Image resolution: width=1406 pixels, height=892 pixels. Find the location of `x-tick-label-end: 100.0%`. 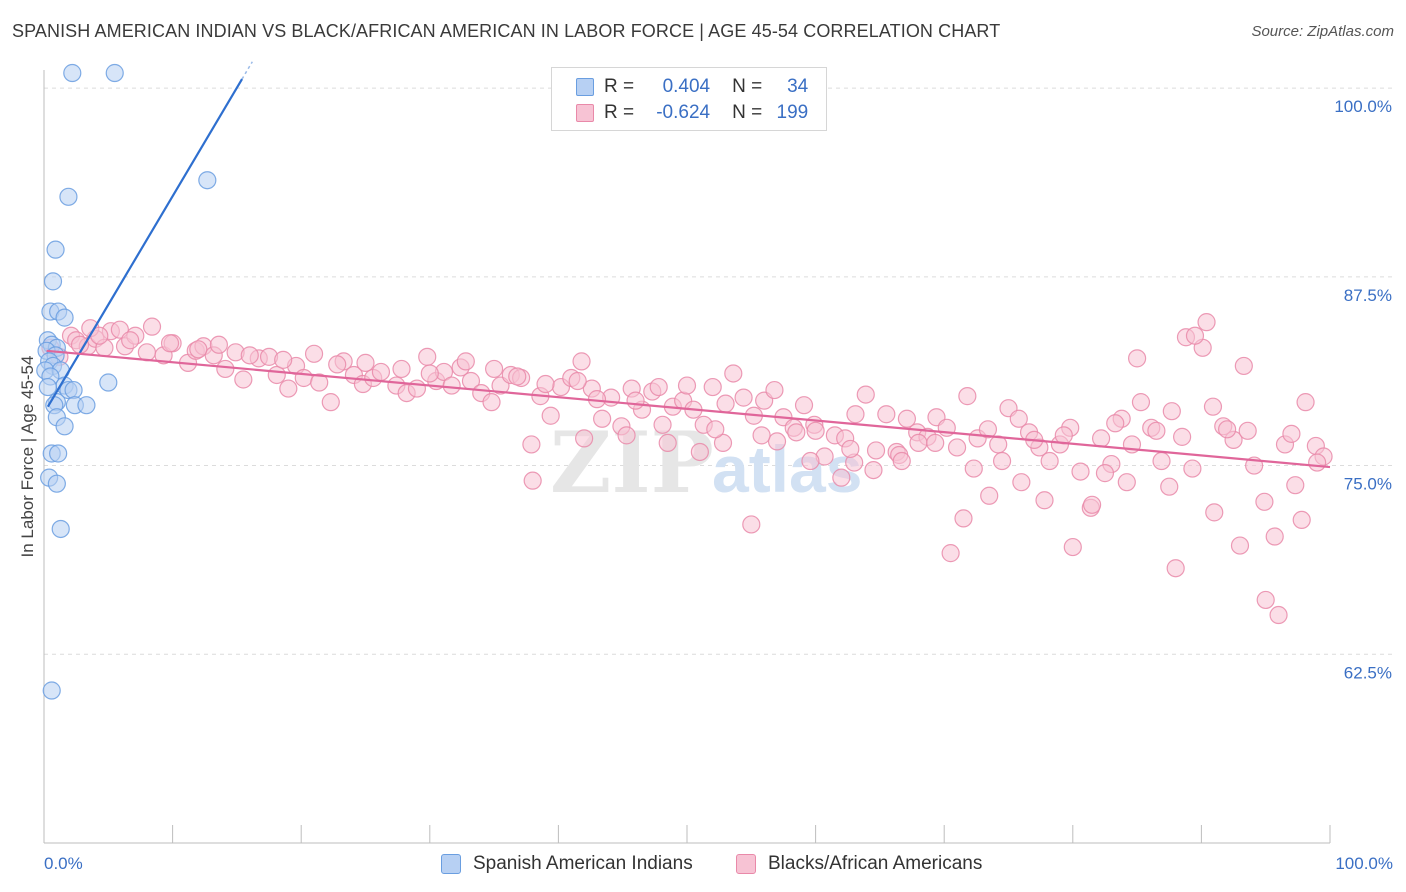

x-tick-label-end: 100.0% is located at coordinates (1364, 863).